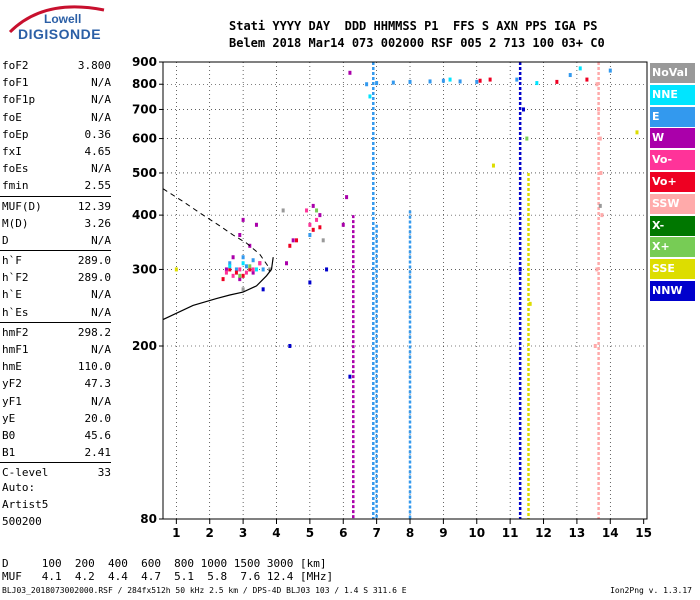 The image size is (700, 600). What do you see at coordinates (55, 240) in the screenshot?
I see `param-row: D N/A` at bounding box center [55, 240].